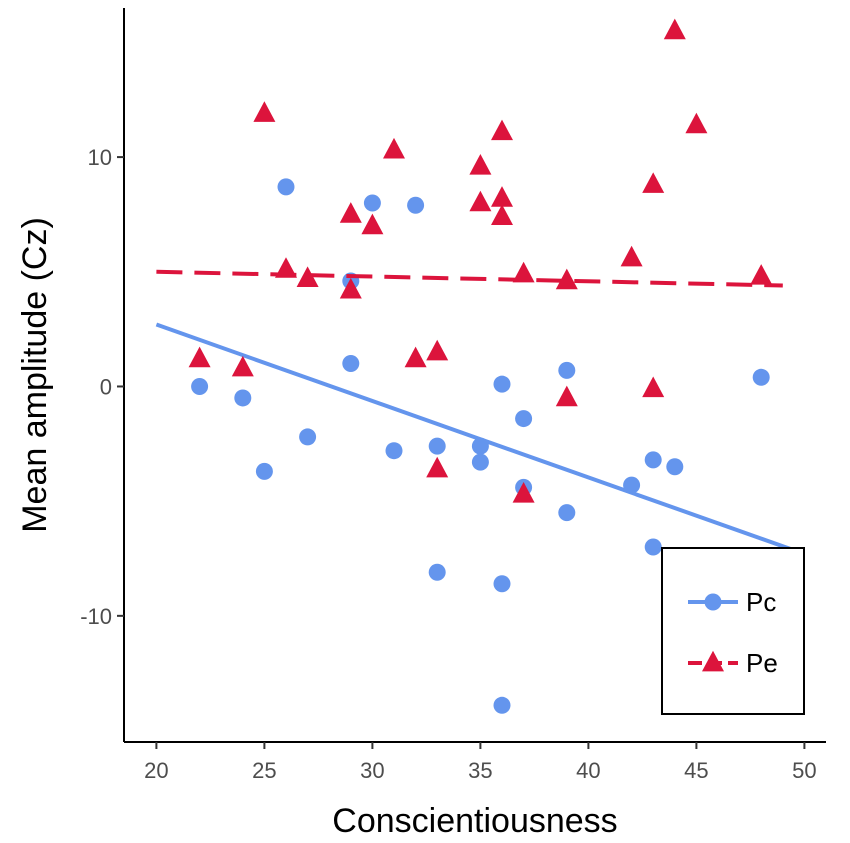  I want to click on y-axis-ticks: -10 0 10, so click(102, 387).